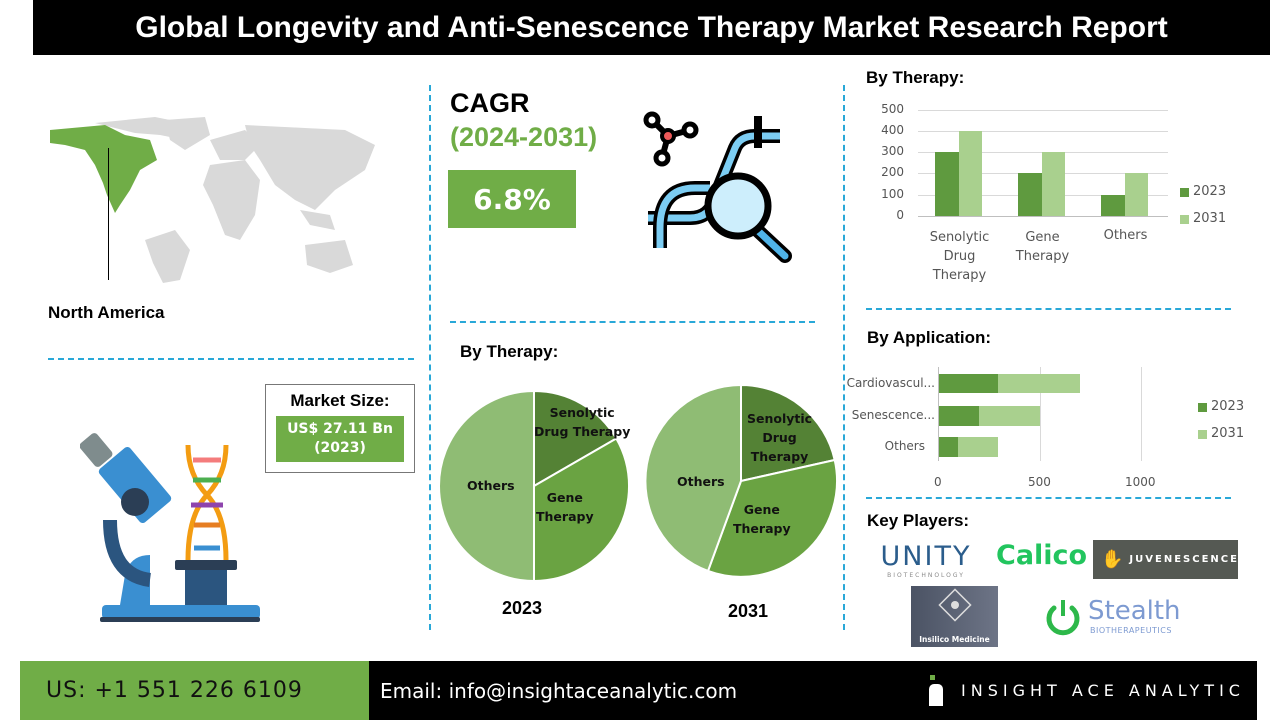 This screenshot has height=720, width=1280. Describe the element at coordinates (1042, 247) in the screenshot. I see `category-label: Gene Therapy` at that location.